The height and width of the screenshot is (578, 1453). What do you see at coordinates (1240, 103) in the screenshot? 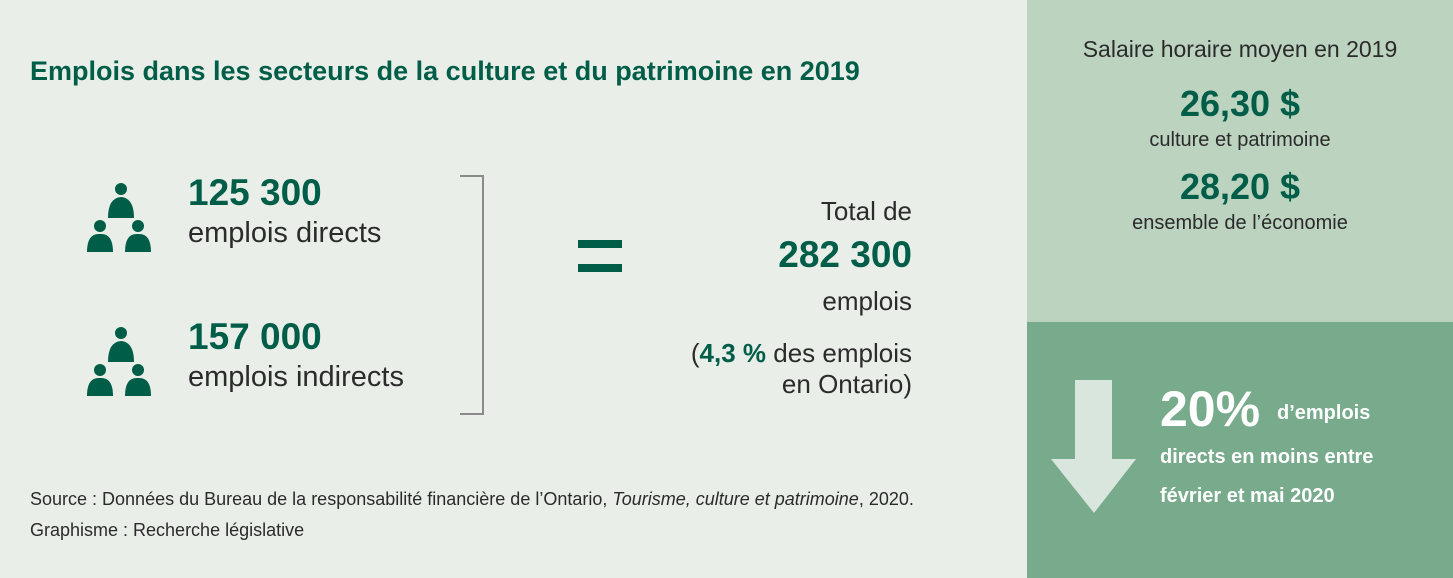
I see `culture-wage-value: 26,30 $` at bounding box center [1240, 103].